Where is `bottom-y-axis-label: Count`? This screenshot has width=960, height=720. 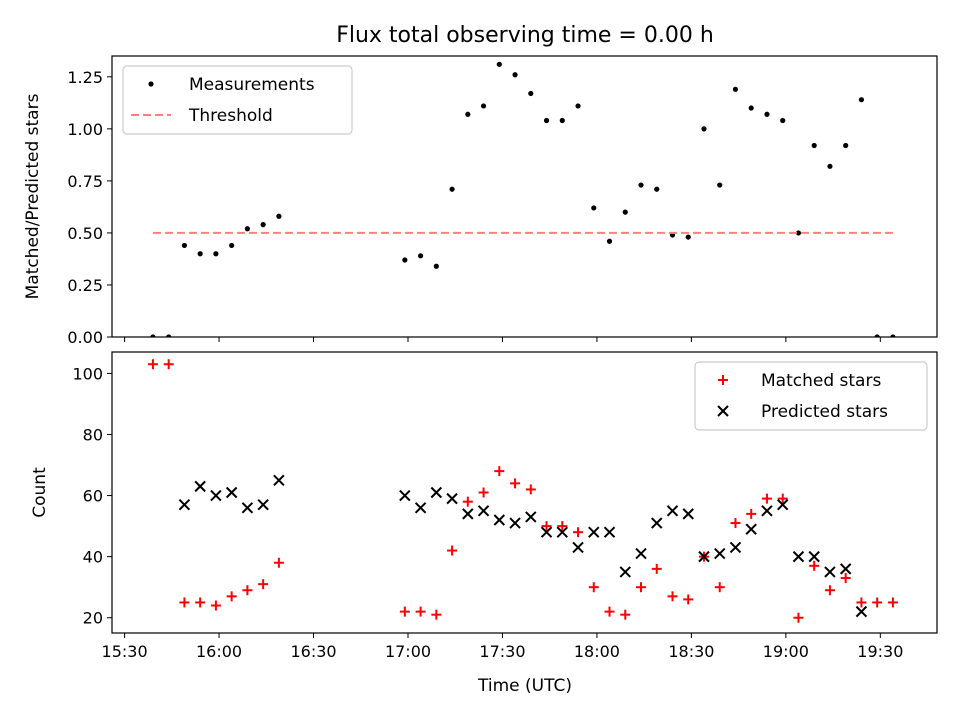
bottom-y-axis-label: Count is located at coordinates (40, 492).